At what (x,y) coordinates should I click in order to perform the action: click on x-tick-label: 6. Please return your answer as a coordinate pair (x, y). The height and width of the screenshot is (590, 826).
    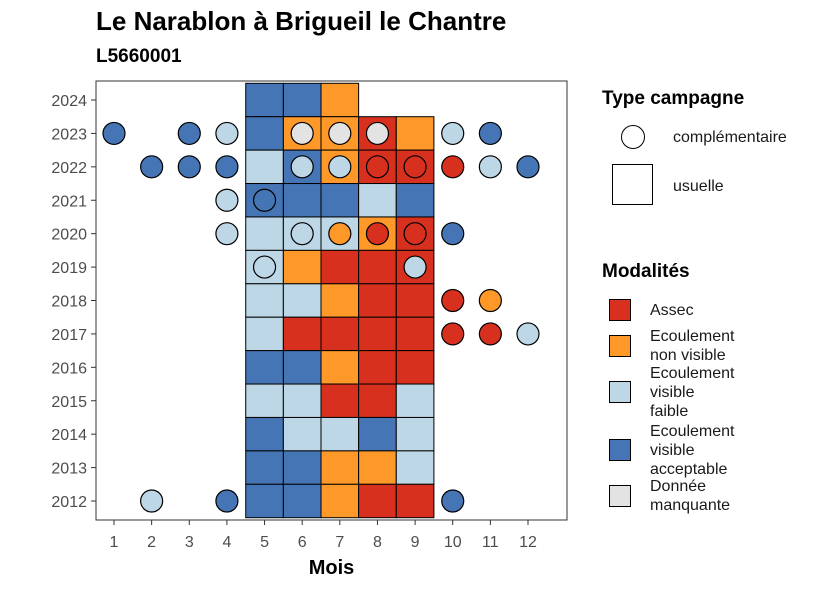
    Looking at the image, I should click on (302, 542).